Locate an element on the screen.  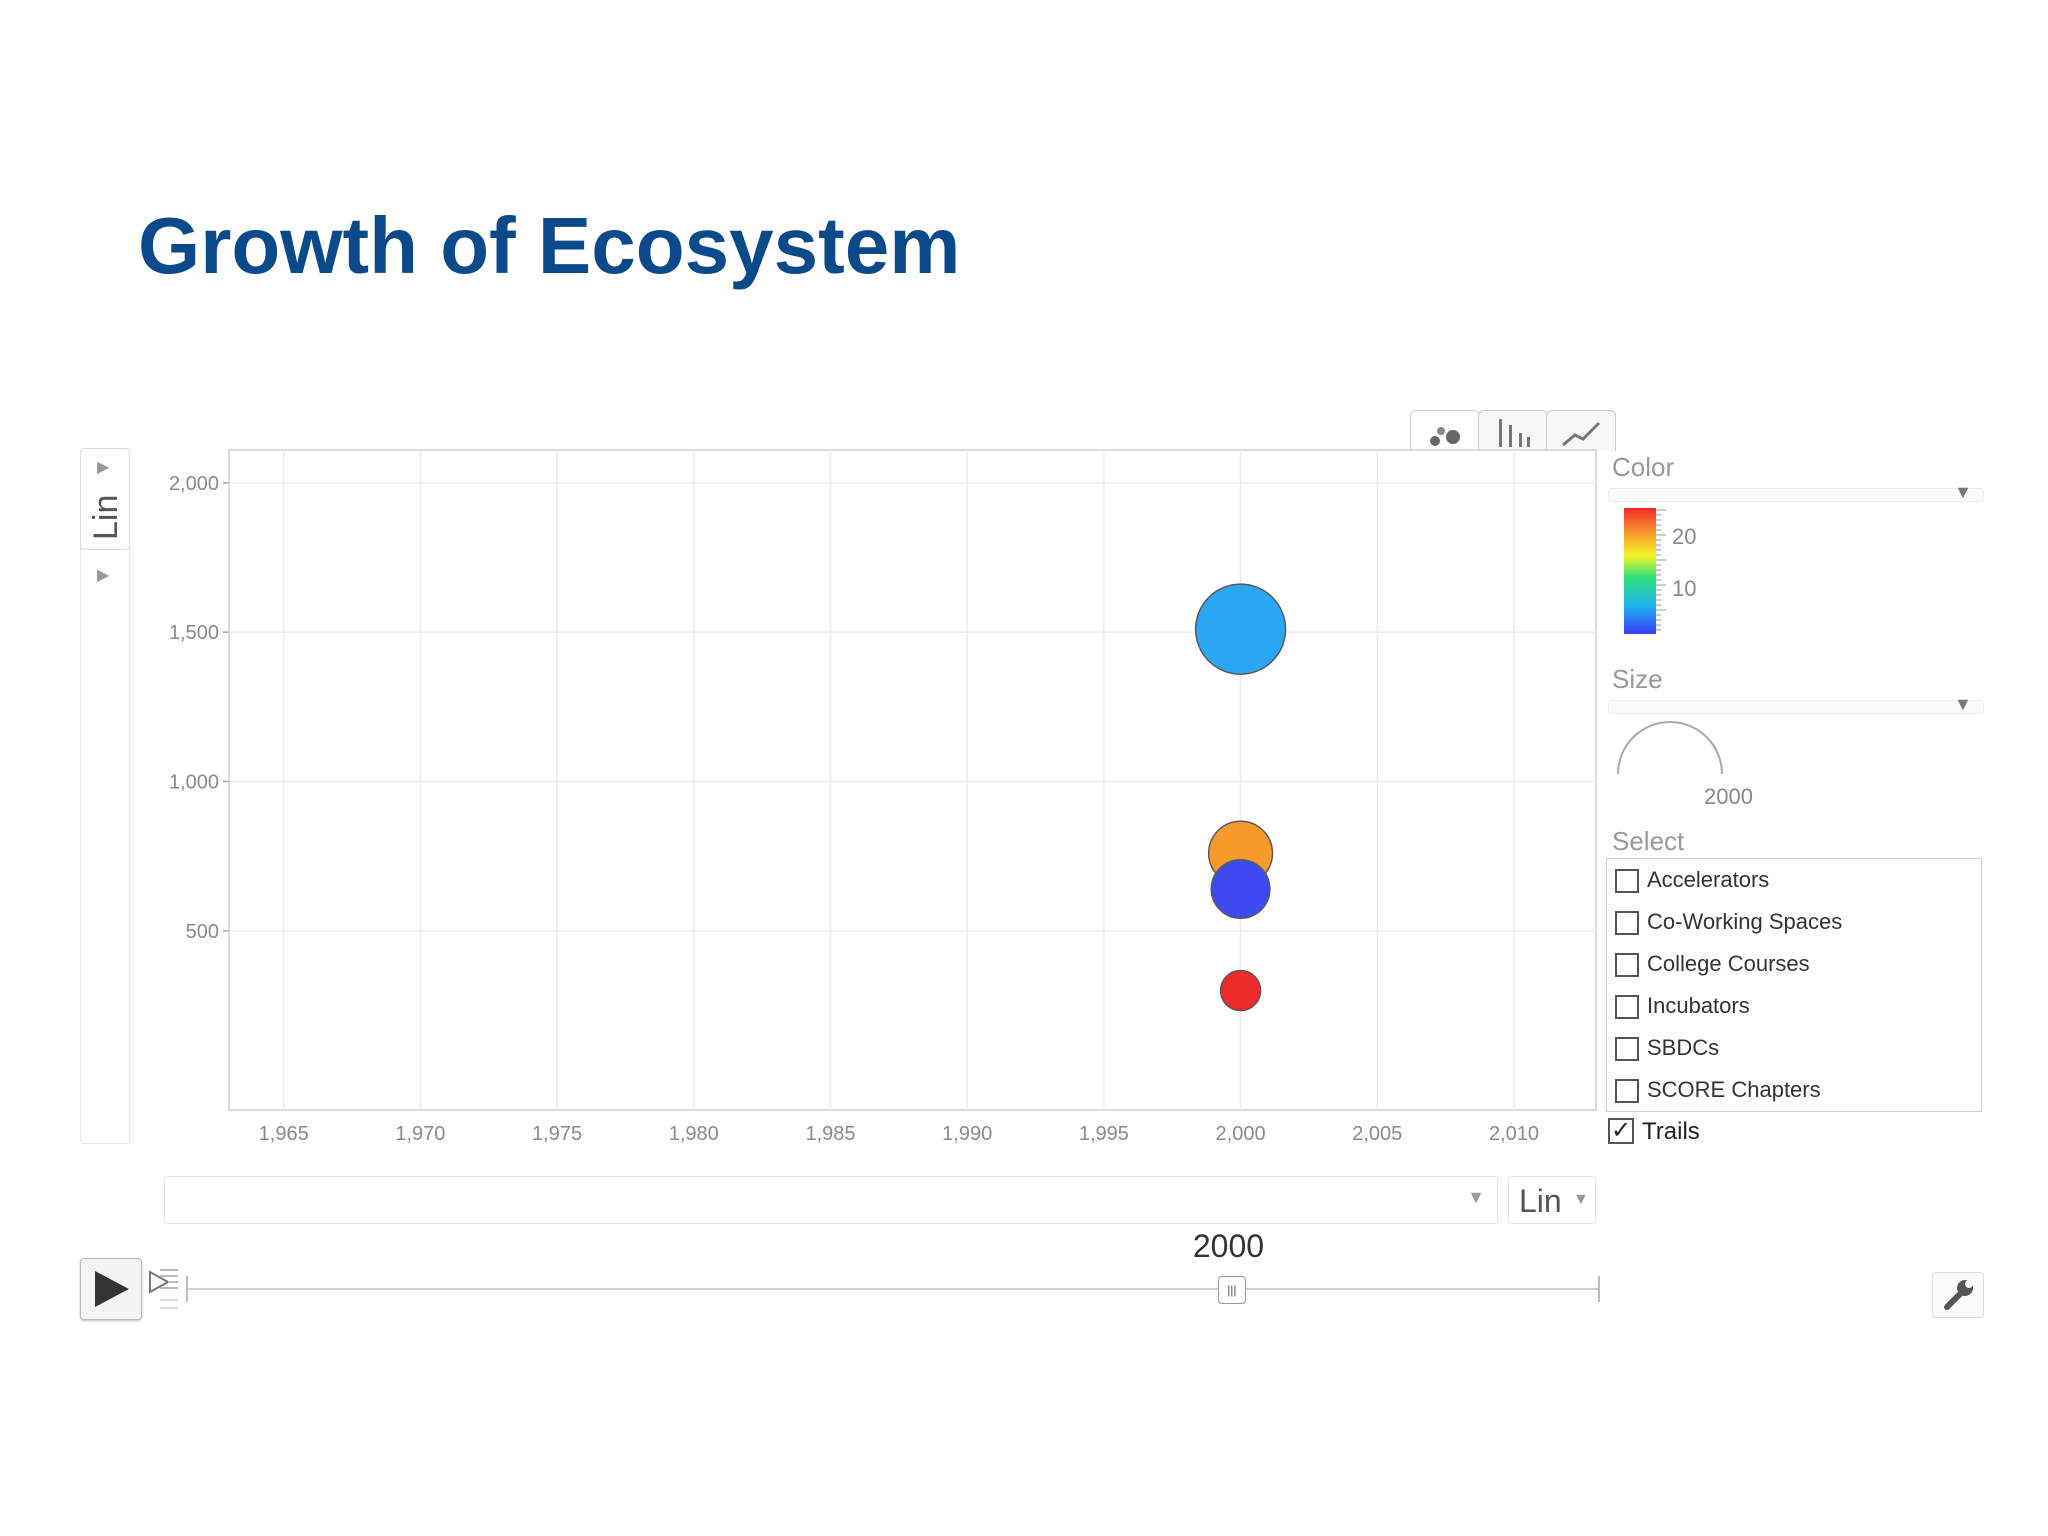
y-axis-scale-label: Lin is located at coordinates (106, 520).